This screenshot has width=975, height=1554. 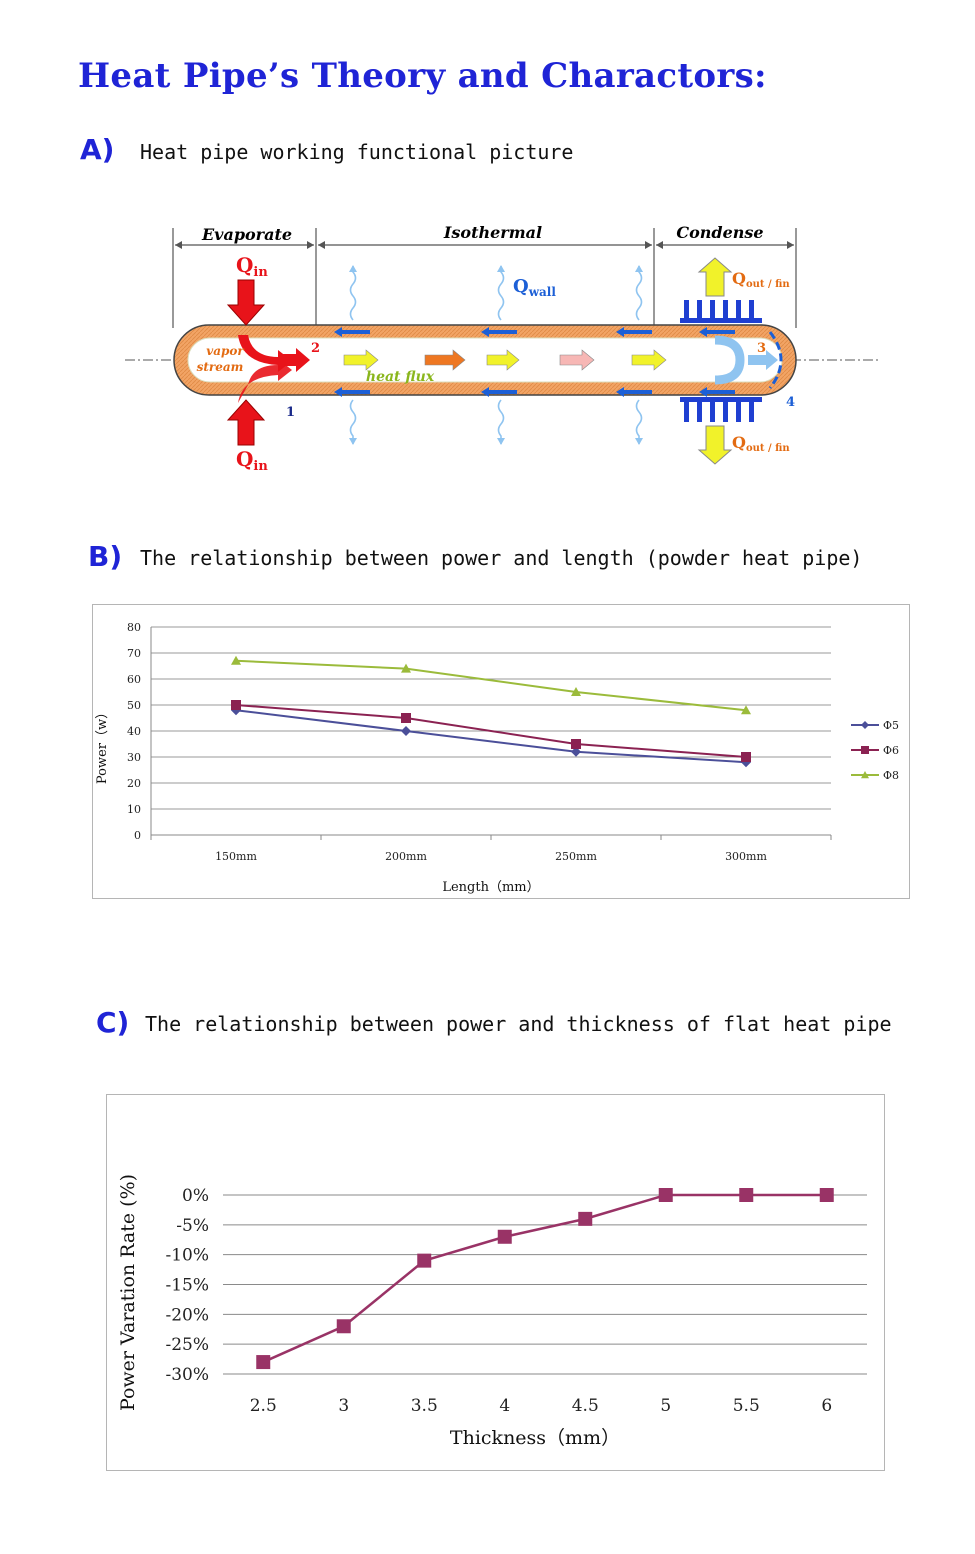 What do you see at coordinates (761, 279) in the screenshot?
I see `q-out-top-label: Qout / fin` at bounding box center [761, 279].